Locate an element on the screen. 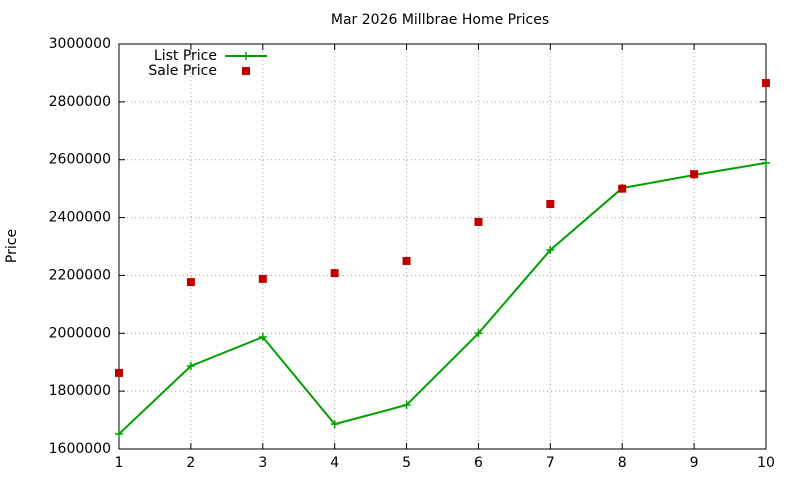 This screenshot has width=800, height=480. y-tick-label: 2200000 is located at coordinates (80, 275).